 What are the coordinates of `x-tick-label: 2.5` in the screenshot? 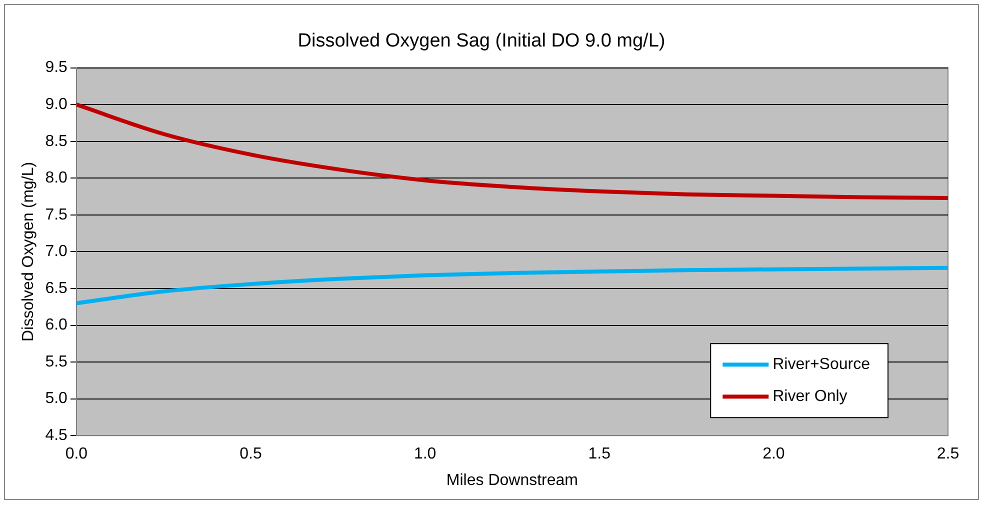 It's located at (948, 454).